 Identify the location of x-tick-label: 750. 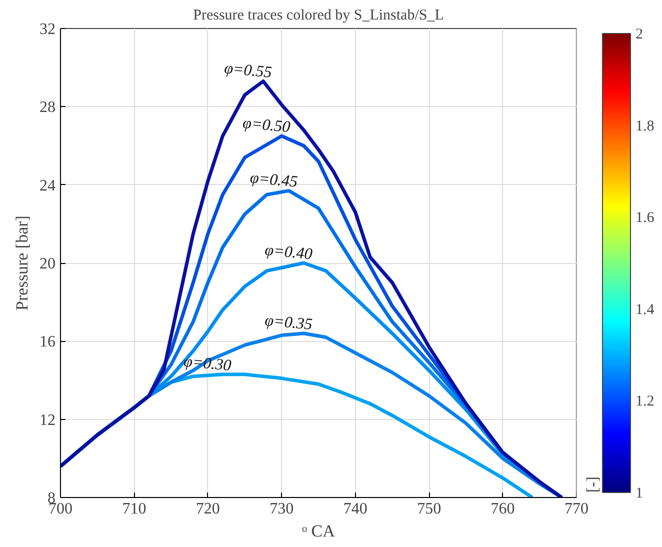
(429, 509).